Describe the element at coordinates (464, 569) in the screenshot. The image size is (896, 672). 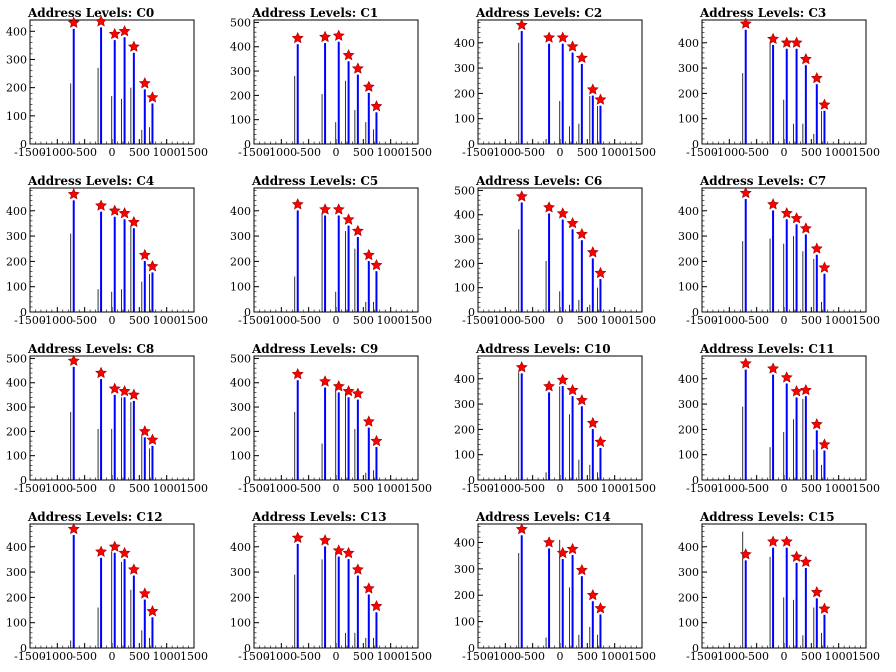
I see `y-tick-label: 300` at that location.